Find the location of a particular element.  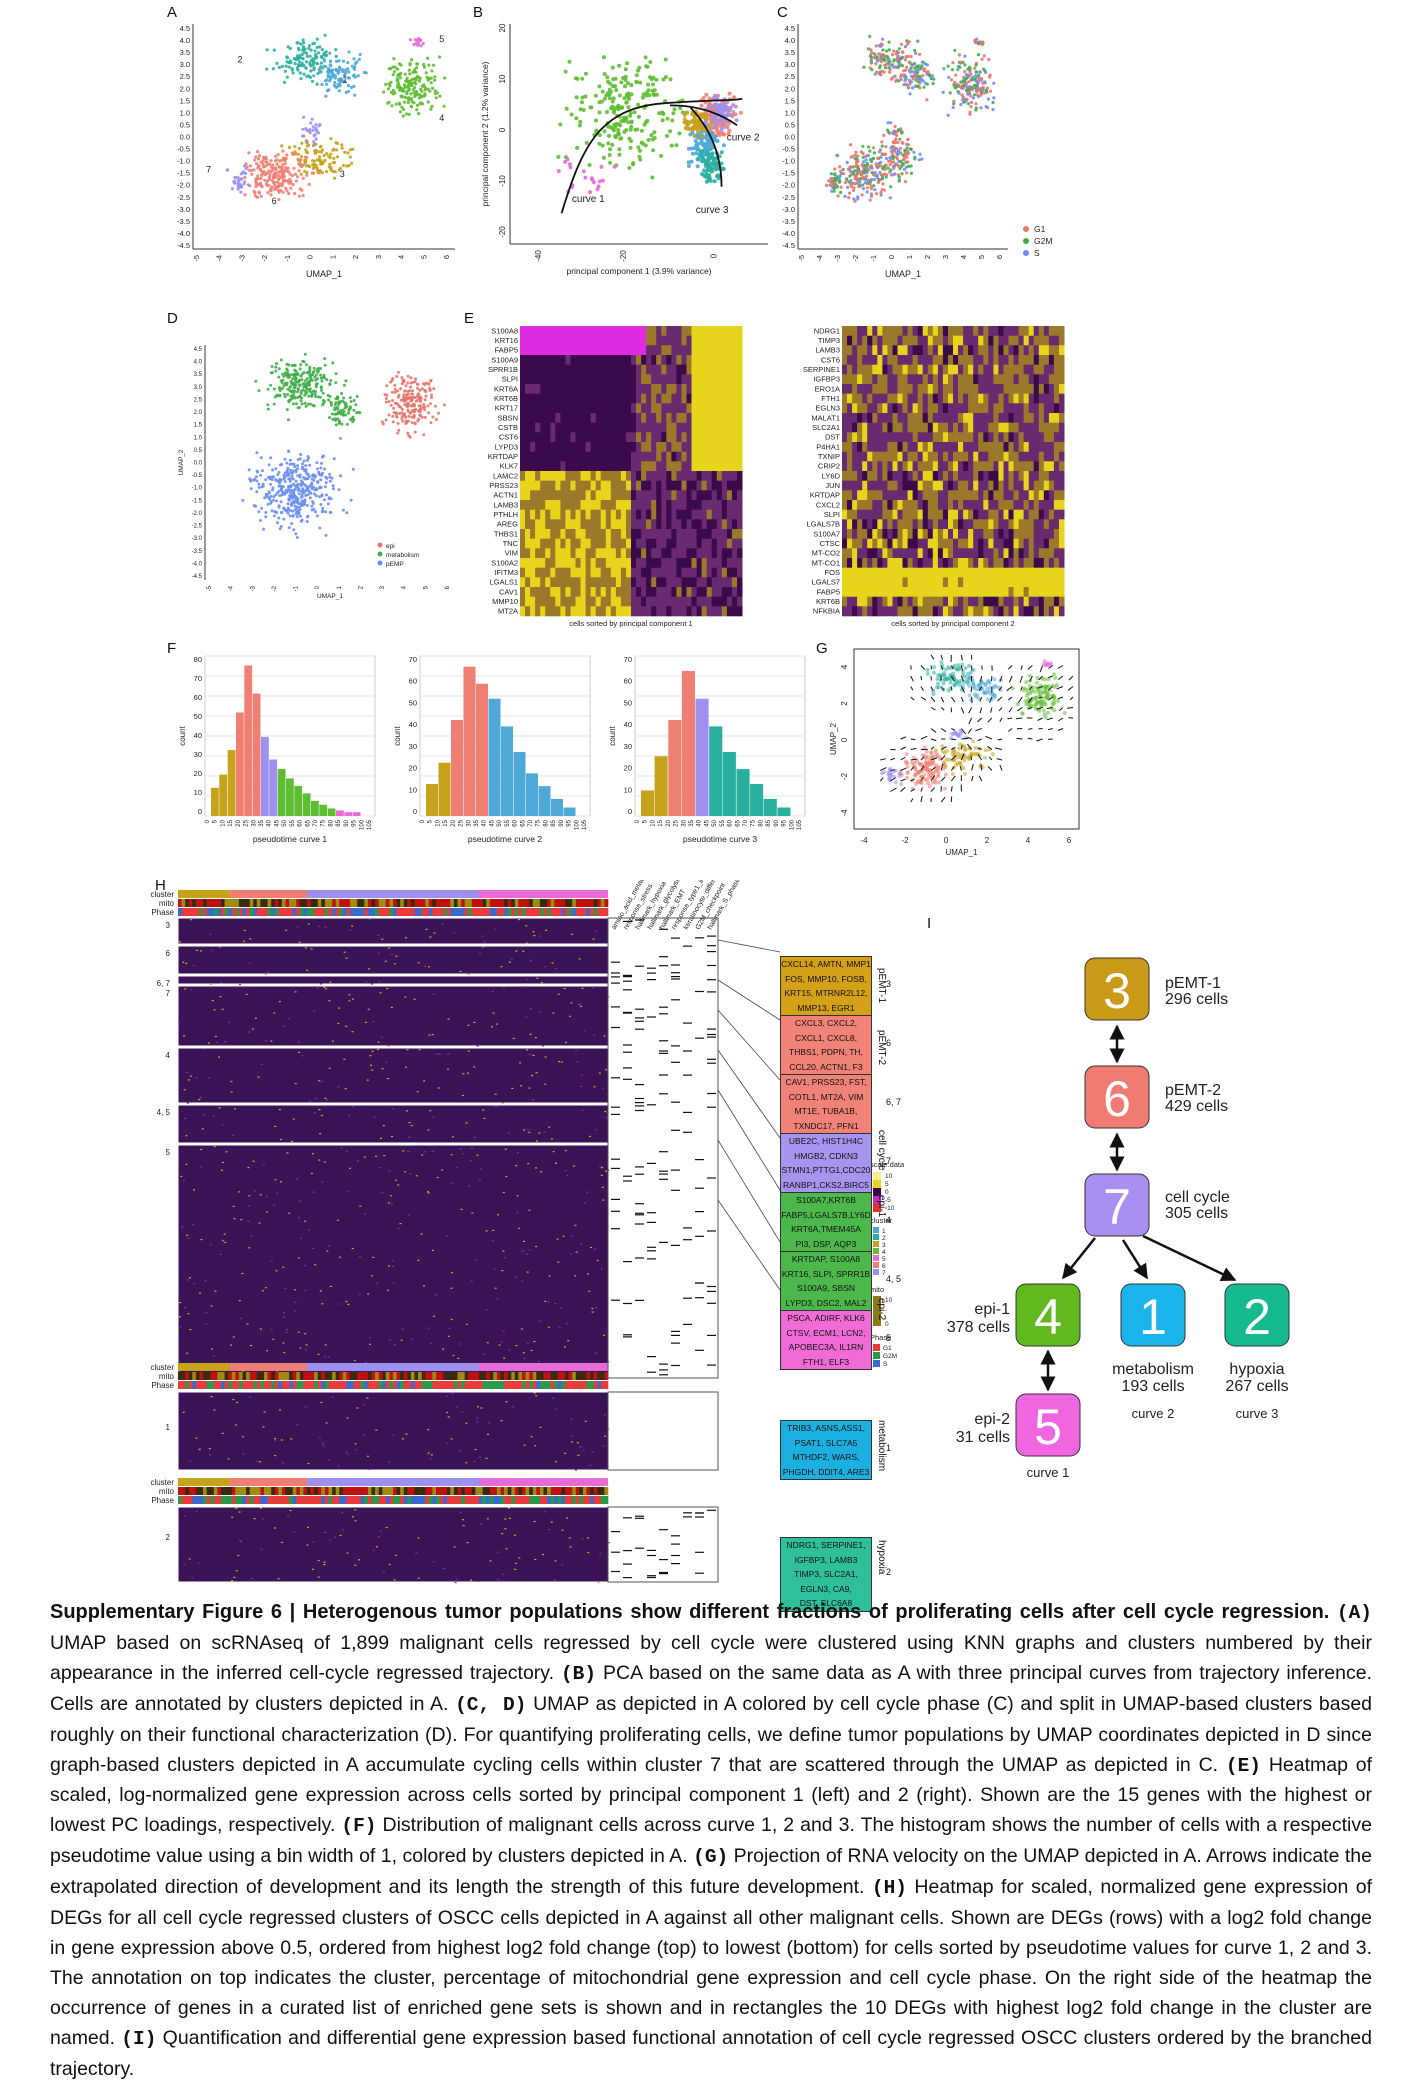

y-tick-label: 10 is located at coordinates (502, 78).